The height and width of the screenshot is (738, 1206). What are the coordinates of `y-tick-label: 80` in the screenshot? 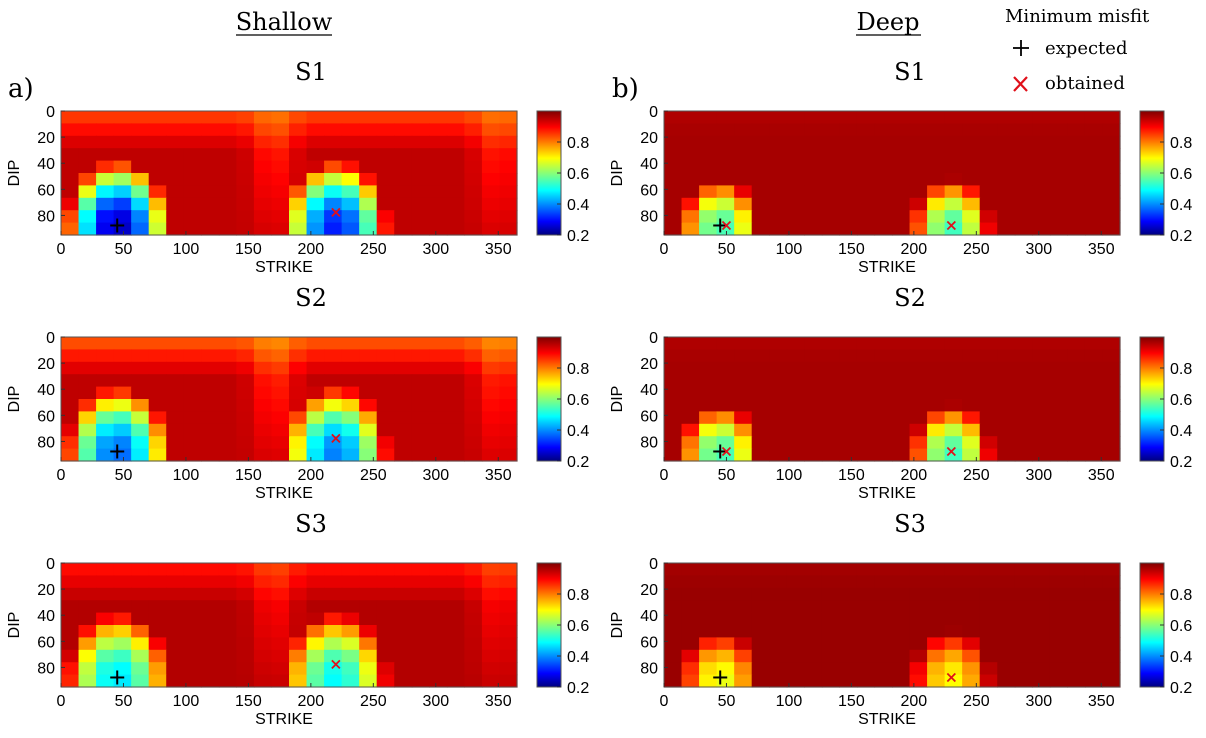 It's located at (649, 442).